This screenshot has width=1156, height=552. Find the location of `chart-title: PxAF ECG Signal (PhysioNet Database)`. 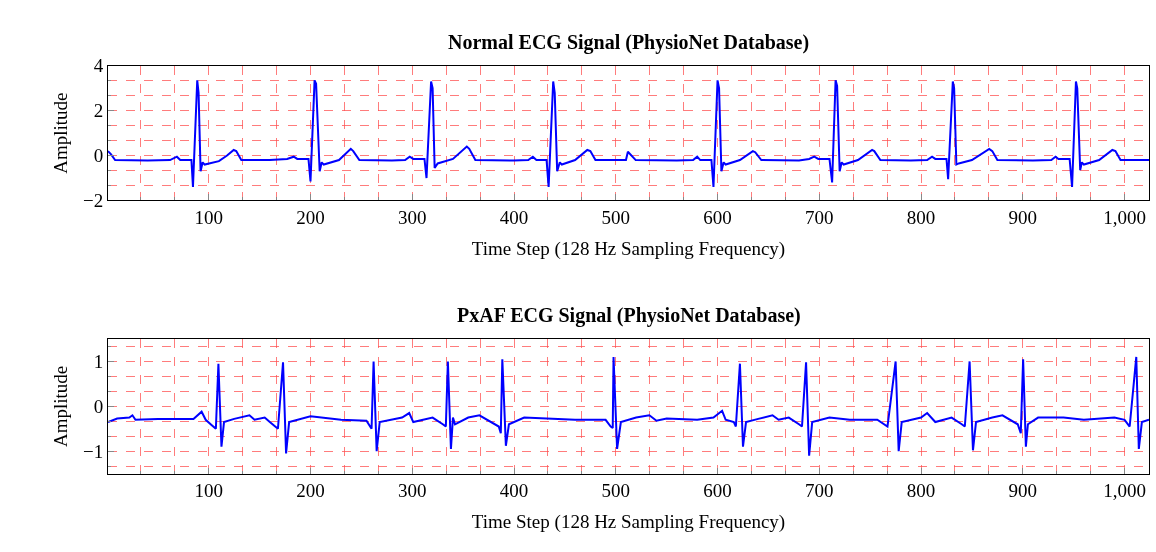

chart-title: PxAF ECG Signal (PhysioNet Database) is located at coordinates (629, 315).